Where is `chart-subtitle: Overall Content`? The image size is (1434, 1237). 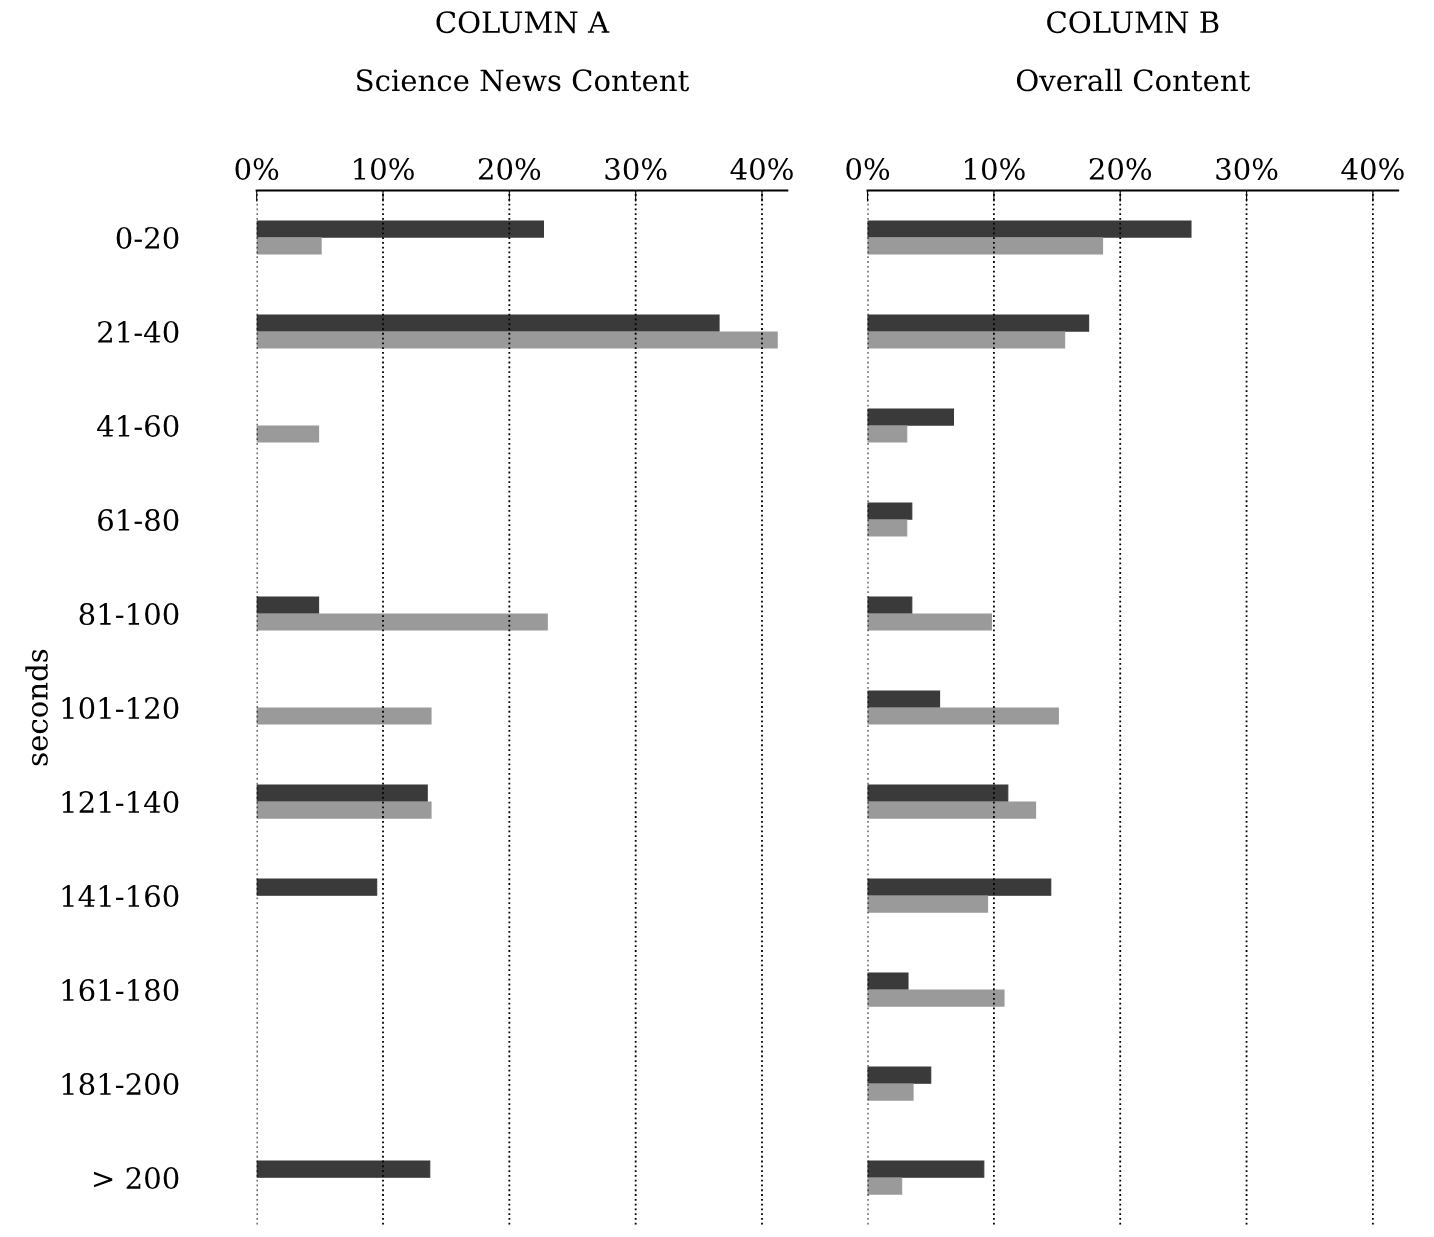 chart-subtitle: Overall Content is located at coordinates (1133, 80).